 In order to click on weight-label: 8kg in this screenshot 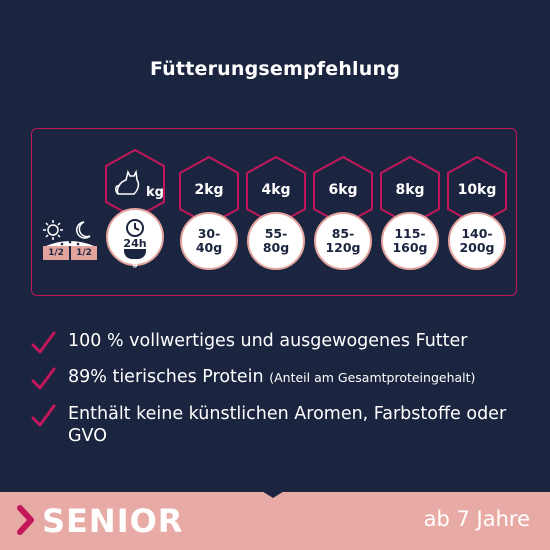, I will do `click(410, 190)`.